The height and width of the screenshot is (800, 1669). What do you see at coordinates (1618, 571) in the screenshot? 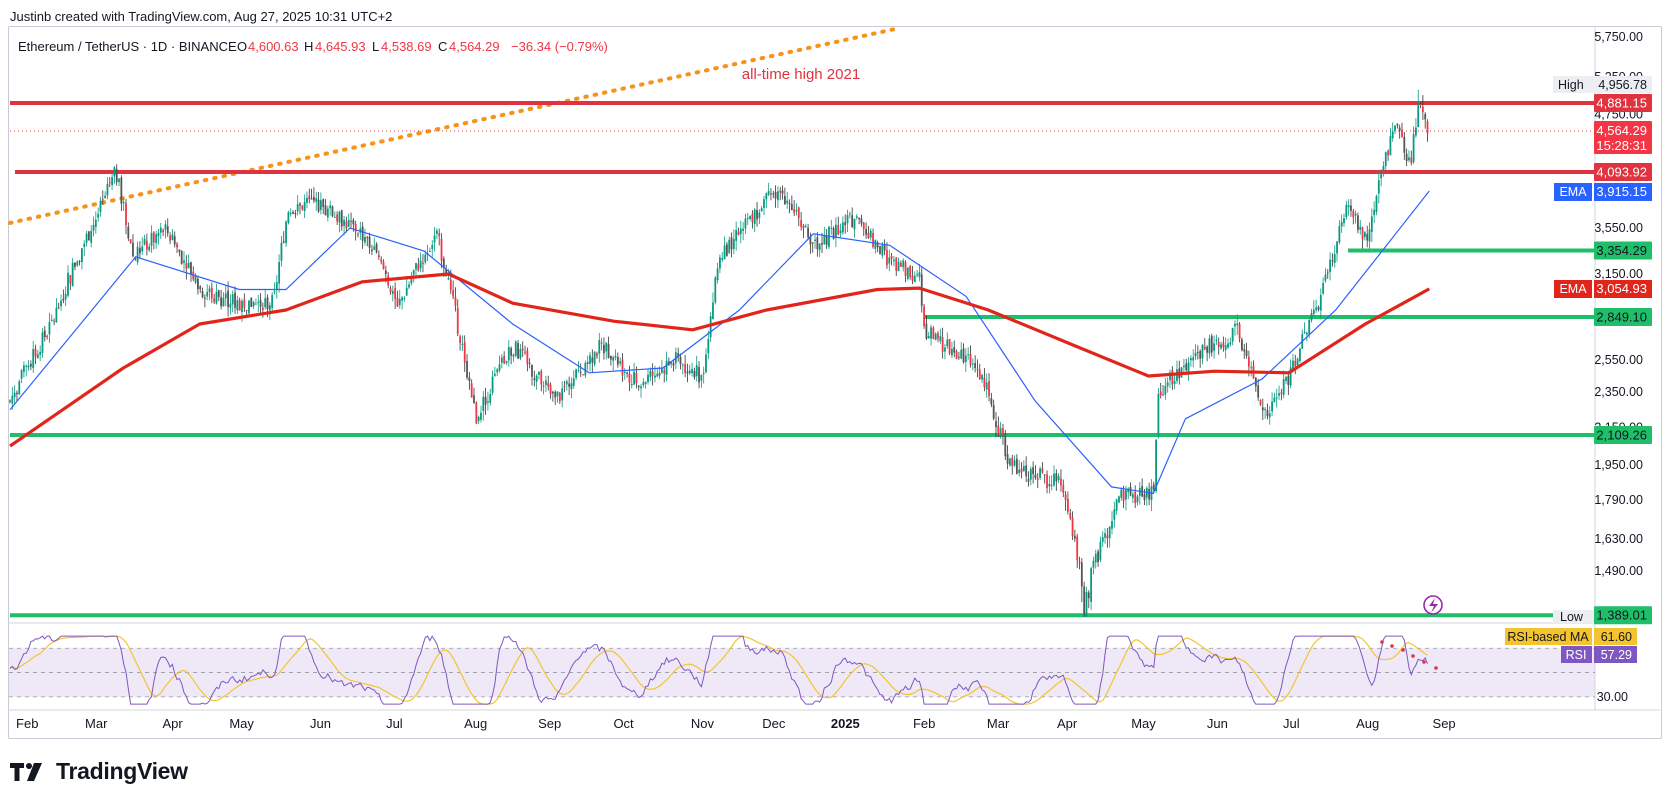
I see `y-axis-label: 1,490.00` at bounding box center [1618, 571].